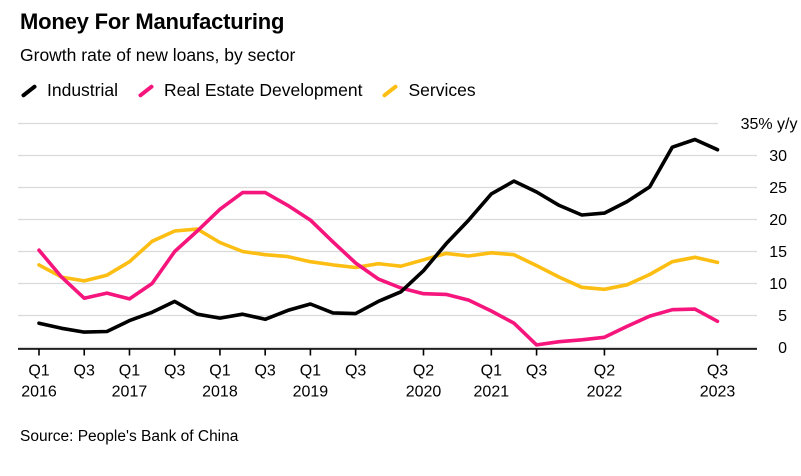  What do you see at coordinates (778, 156) in the screenshot?
I see `y-axis-label: 30` at bounding box center [778, 156].